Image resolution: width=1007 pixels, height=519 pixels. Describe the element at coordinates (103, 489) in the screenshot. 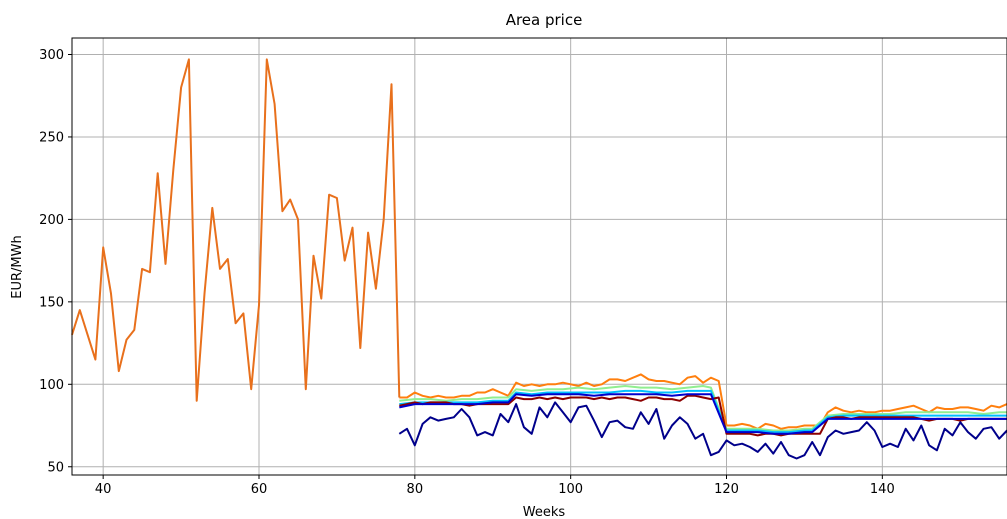

I see `x-tick-label: 40` at that location.